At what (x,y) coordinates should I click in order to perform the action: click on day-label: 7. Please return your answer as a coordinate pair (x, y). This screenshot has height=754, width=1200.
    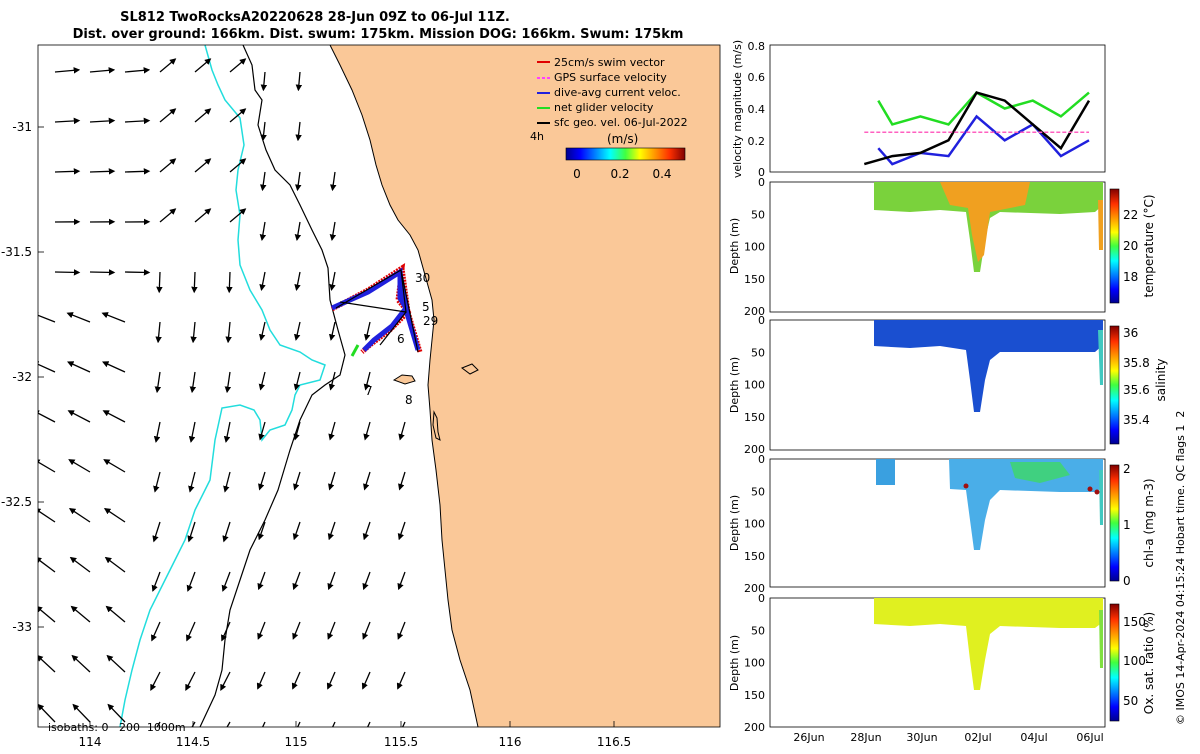
    Looking at the image, I should click on (369, 391).